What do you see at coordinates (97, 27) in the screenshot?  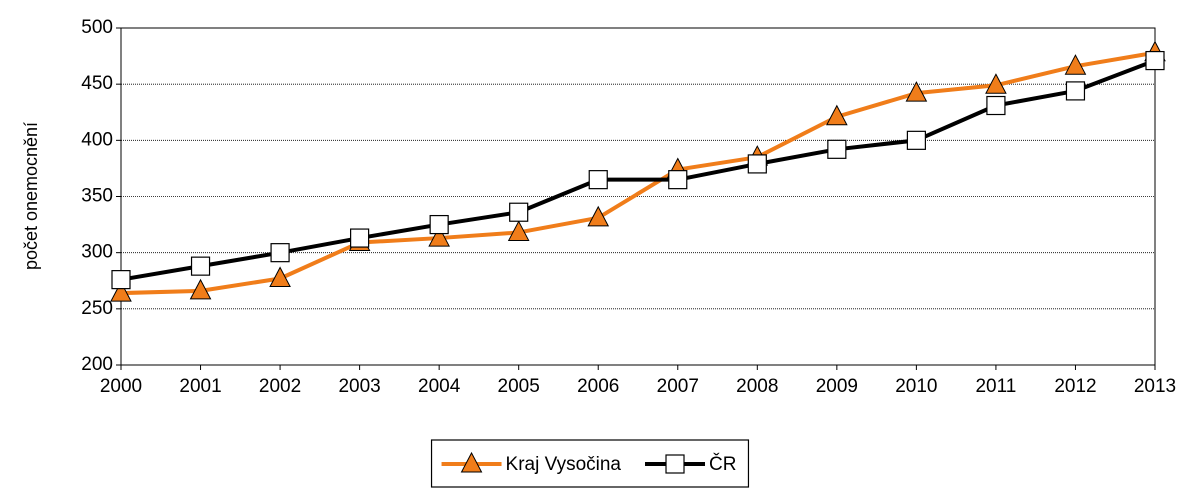 I see `y-tick-label: 500` at bounding box center [97, 27].